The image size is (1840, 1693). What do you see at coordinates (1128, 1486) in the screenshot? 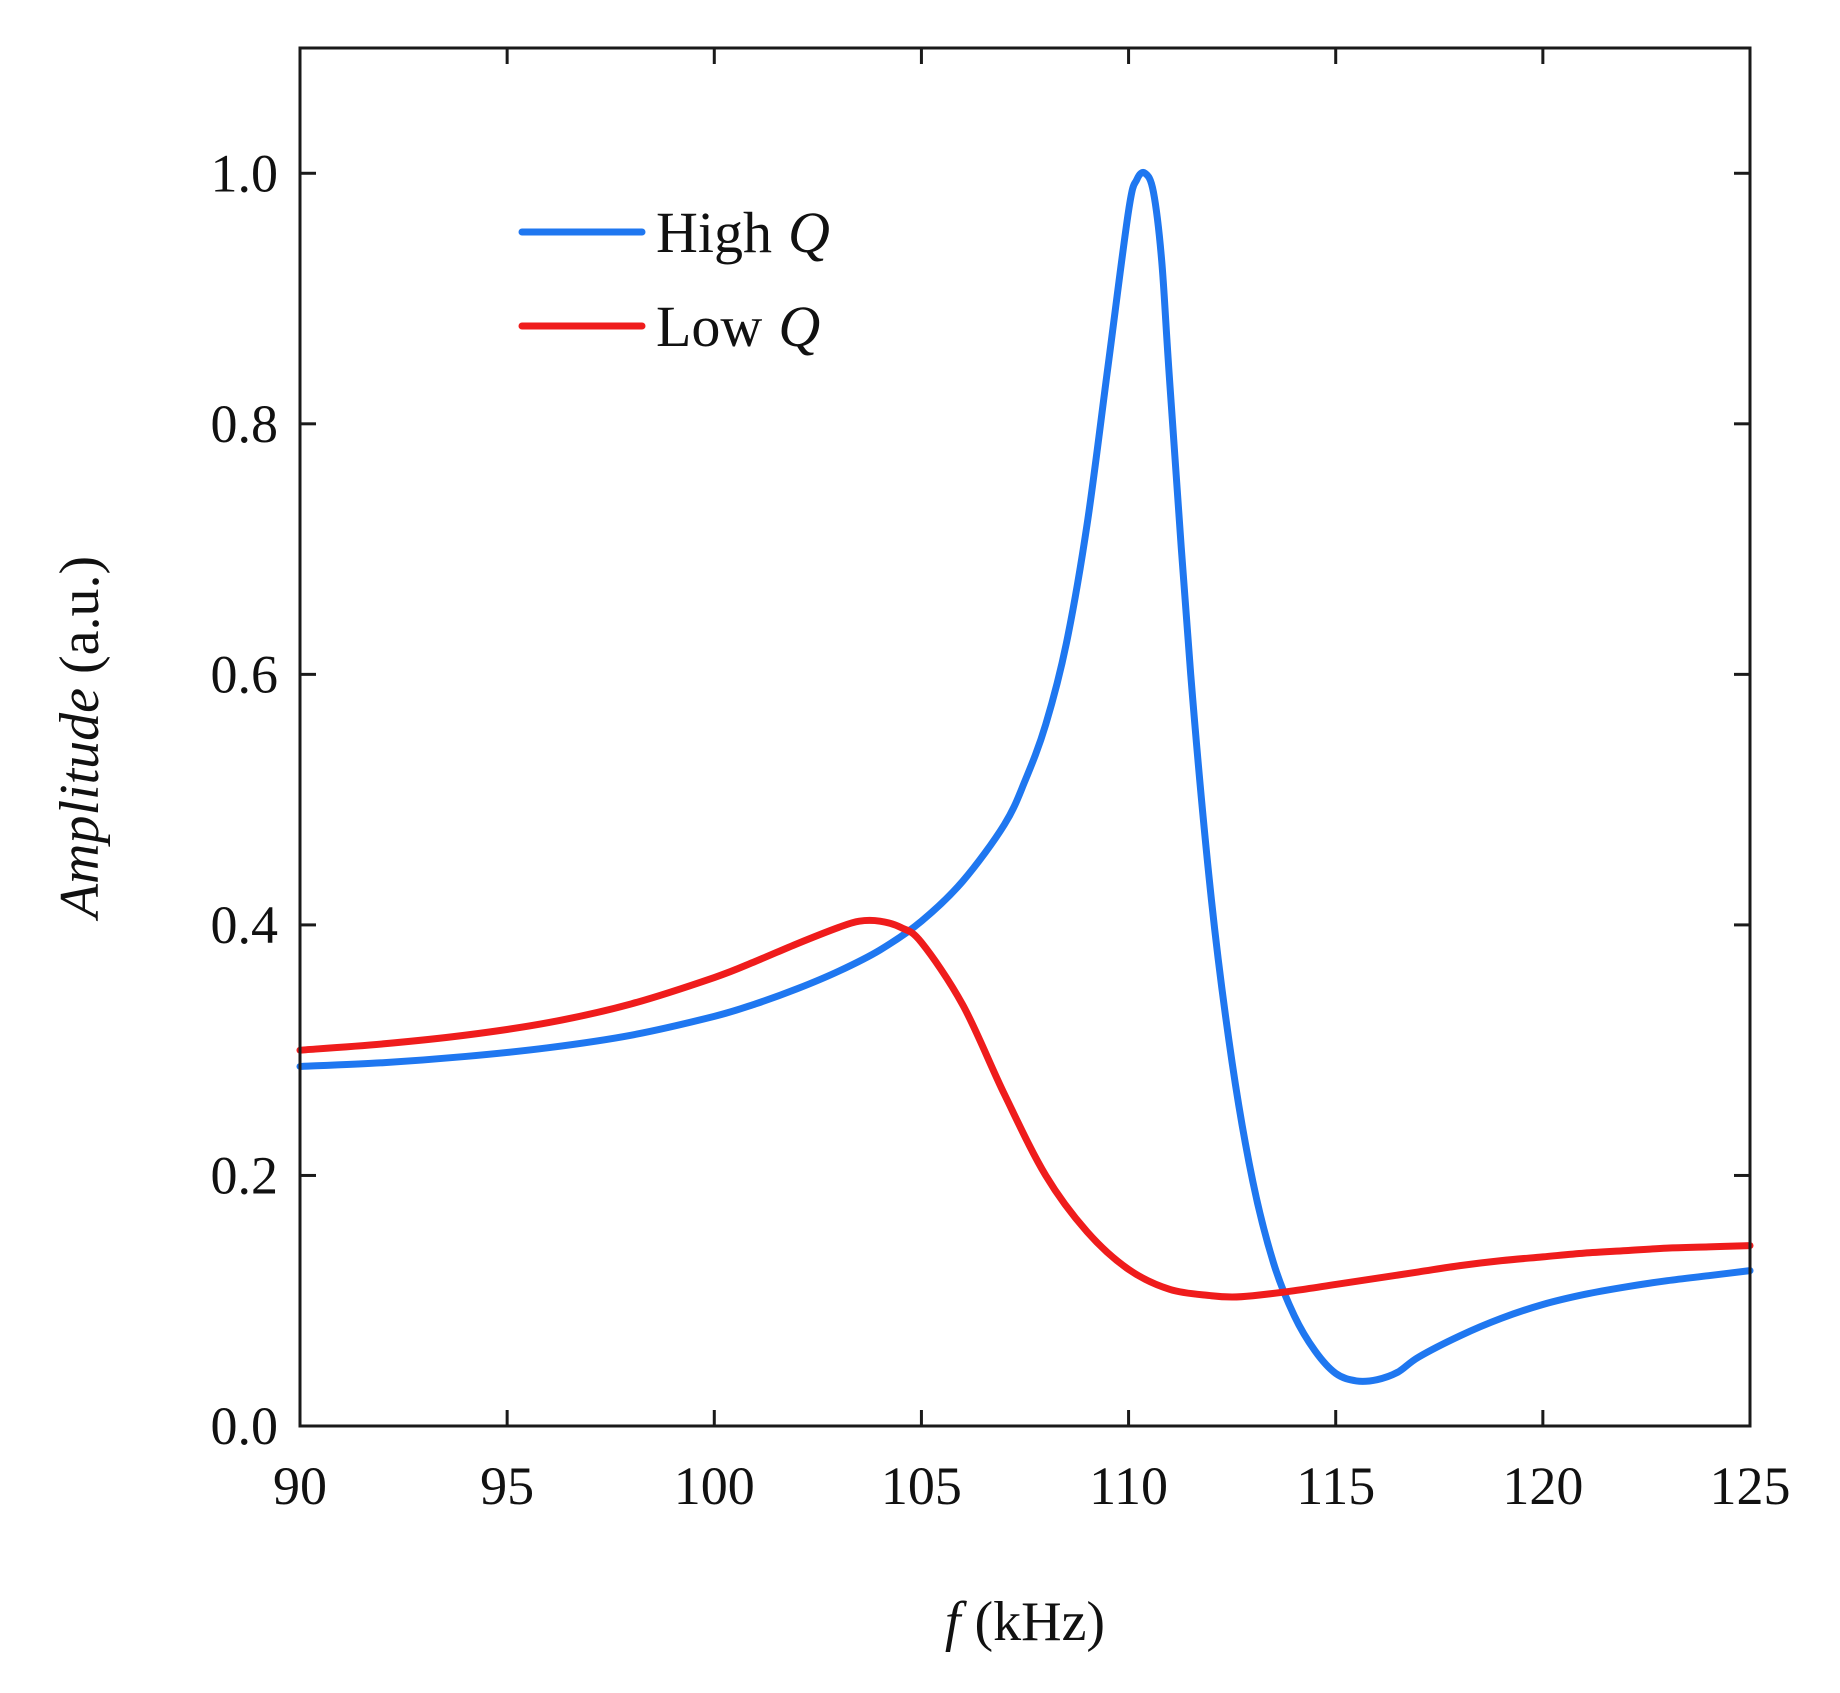
I see `x-tick-label: 110` at bounding box center [1128, 1486].